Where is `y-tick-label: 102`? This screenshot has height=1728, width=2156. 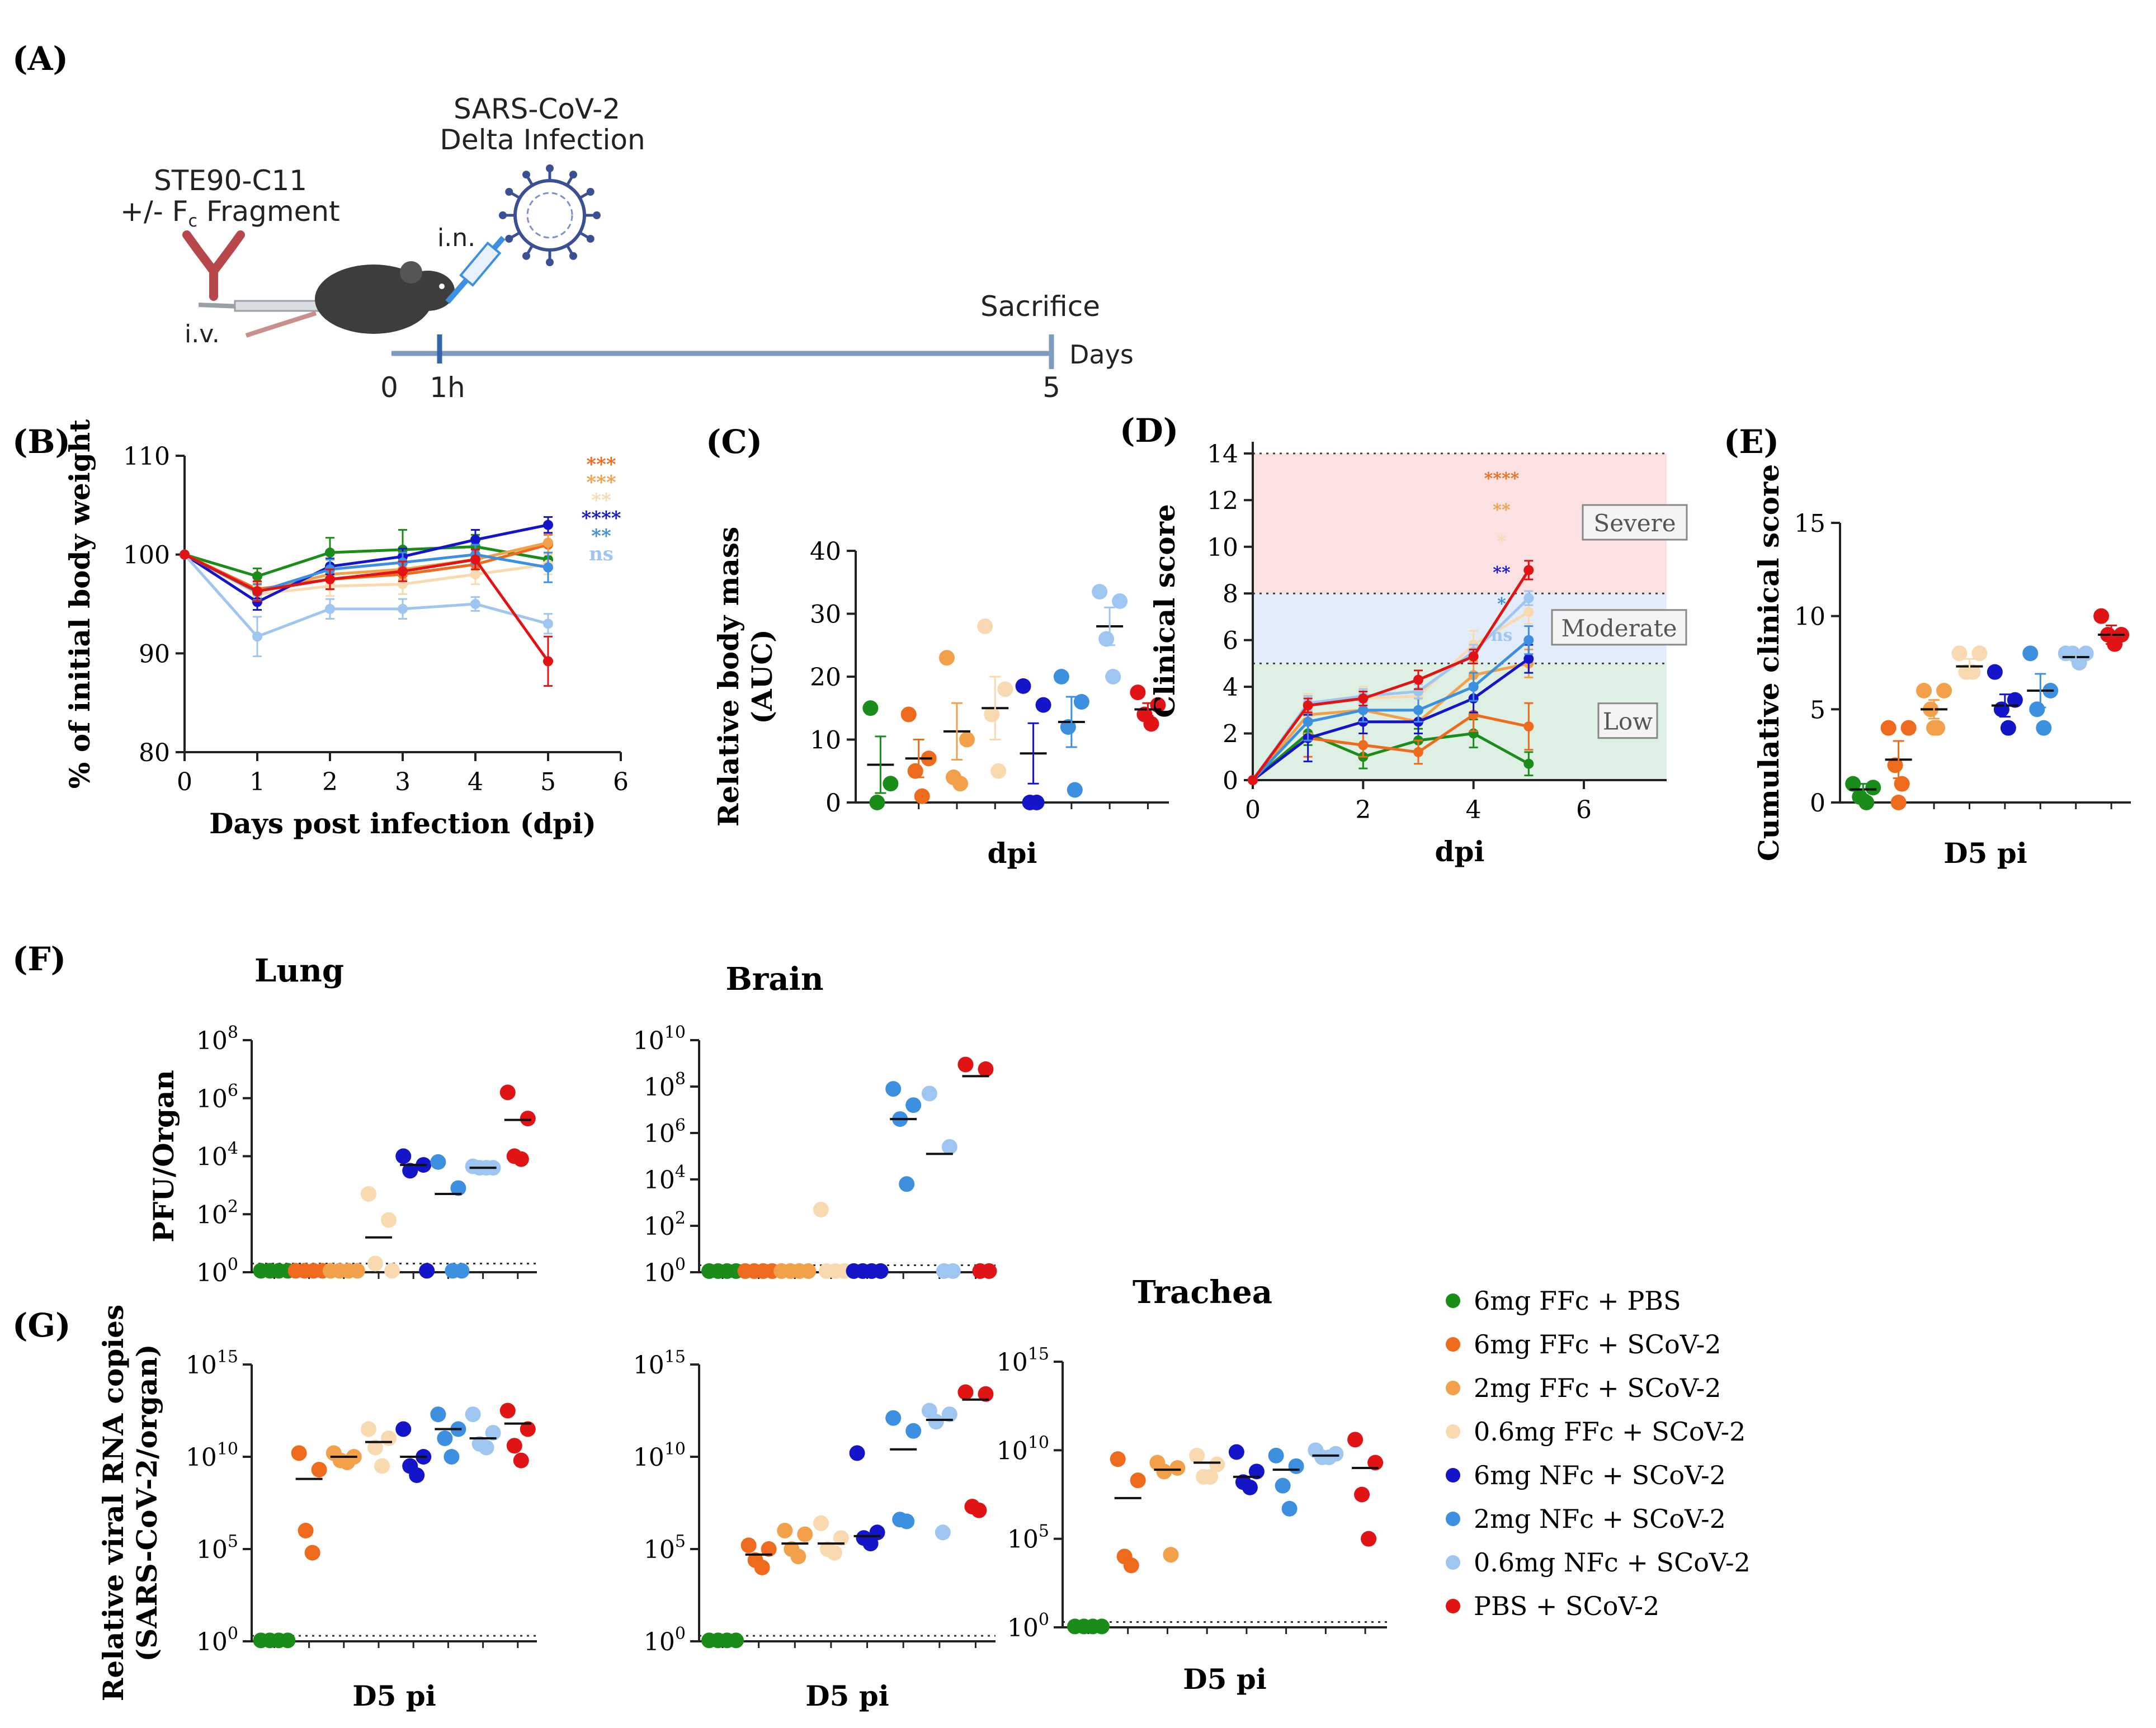 y-tick-label: 102 is located at coordinates (217, 1213).